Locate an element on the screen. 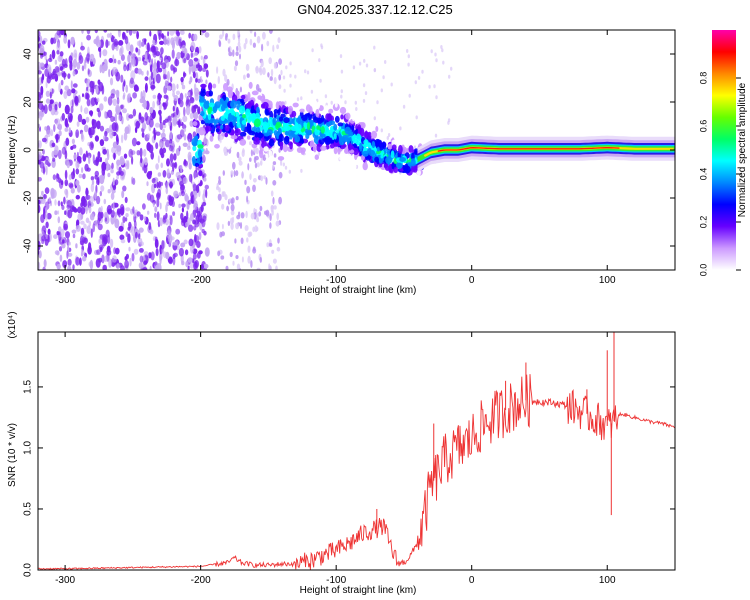  y-tick-label: 20 is located at coordinates (28, 102).